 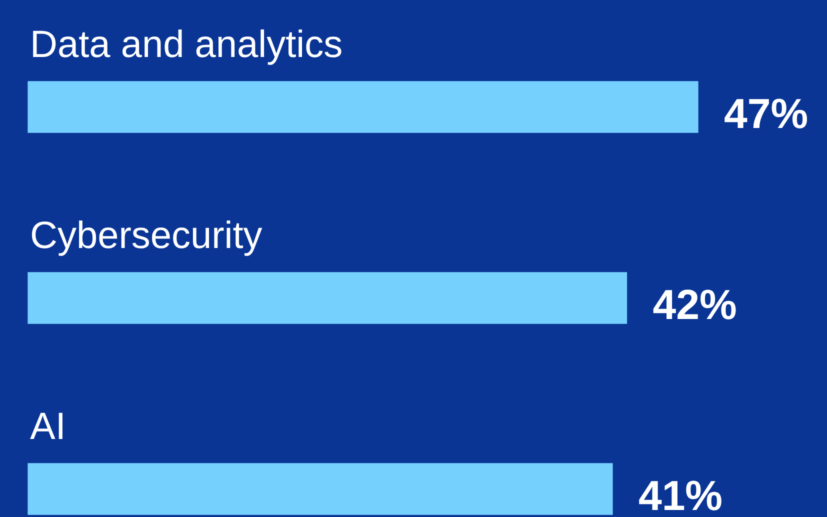 What do you see at coordinates (766, 113) in the screenshot?
I see `data-label: 47%` at bounding box center [766, 113].